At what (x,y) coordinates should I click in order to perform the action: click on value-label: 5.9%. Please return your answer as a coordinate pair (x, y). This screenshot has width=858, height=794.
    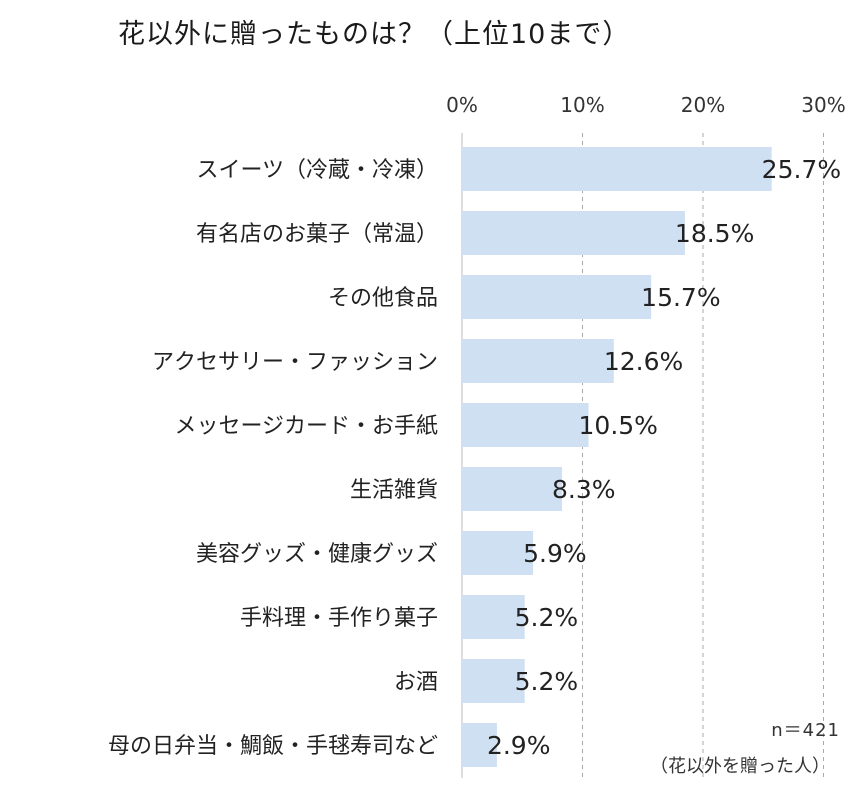
    Looking at the image, I should click on (555, 553).